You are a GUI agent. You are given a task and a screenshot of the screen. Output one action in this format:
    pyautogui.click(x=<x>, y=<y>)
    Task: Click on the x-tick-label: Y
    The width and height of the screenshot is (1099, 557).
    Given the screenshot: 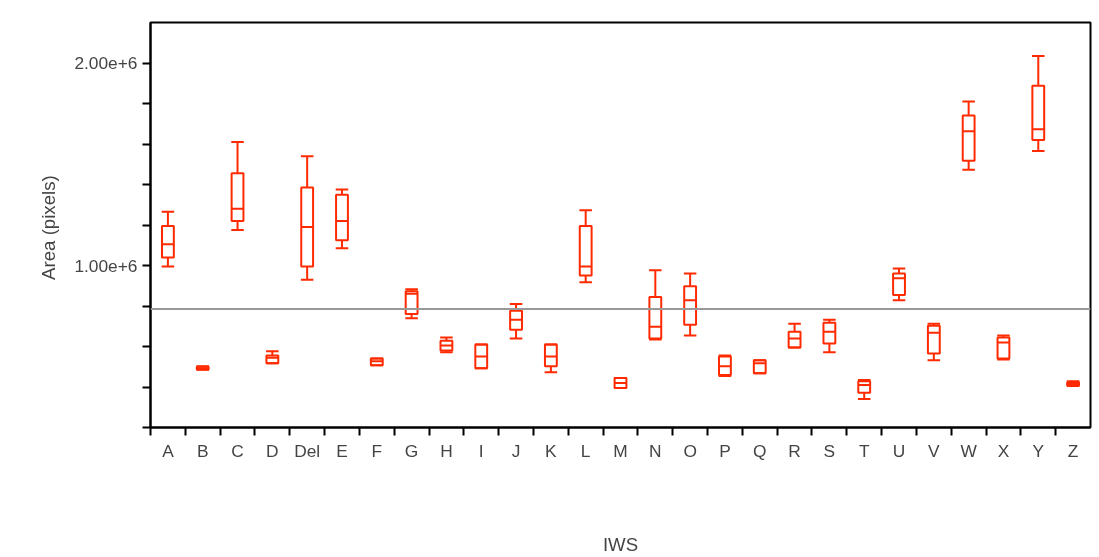 What is the action you would take?
    pyautogui.click(x=1038, y=450)
    